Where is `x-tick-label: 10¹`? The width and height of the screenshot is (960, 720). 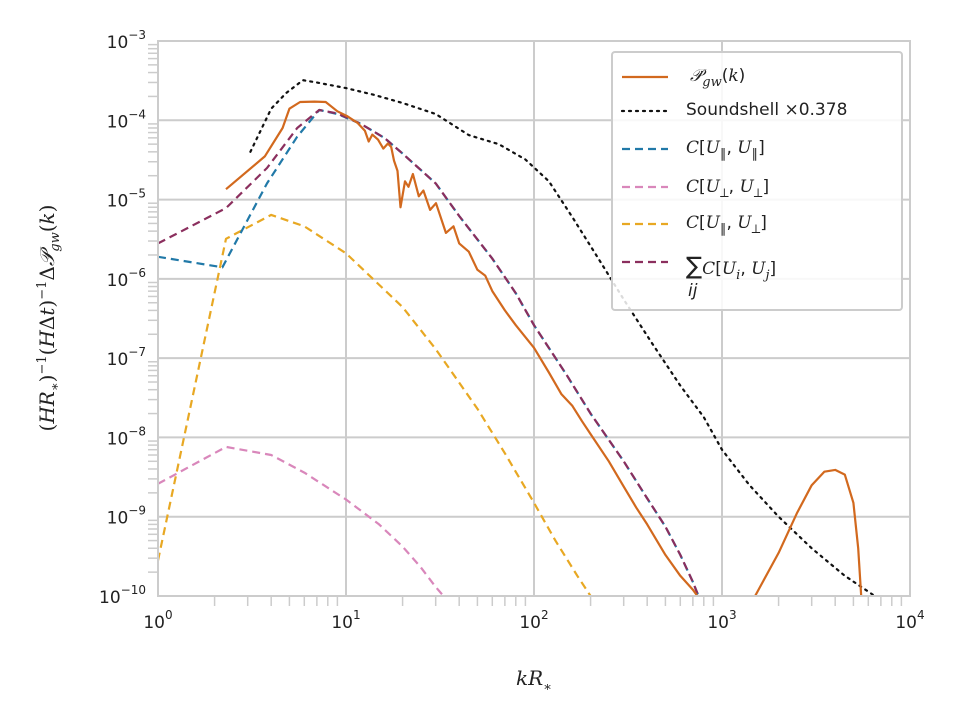 x-tick-label: 10¹ is located at coordinates (345, 620).